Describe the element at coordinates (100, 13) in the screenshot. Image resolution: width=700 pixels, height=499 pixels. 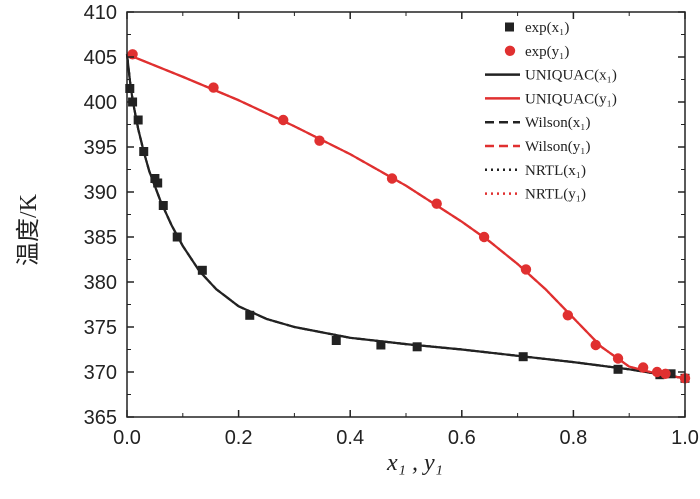
I see `y-tick-label: 410` at that location.